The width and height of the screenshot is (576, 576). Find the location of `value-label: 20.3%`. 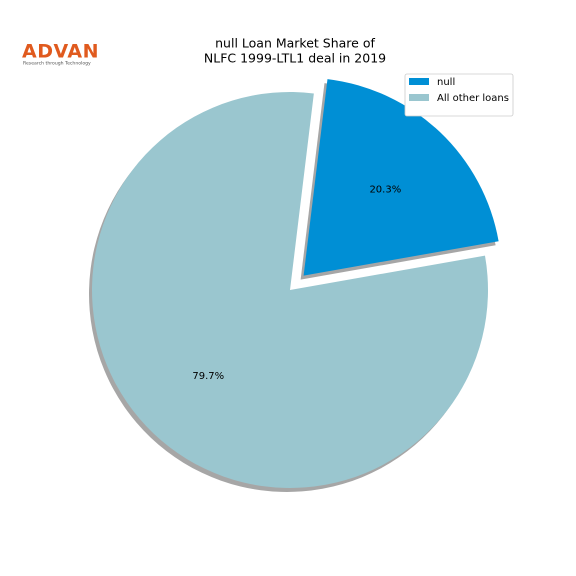

value-label: 20.3% is located at coordinates (385, 189).